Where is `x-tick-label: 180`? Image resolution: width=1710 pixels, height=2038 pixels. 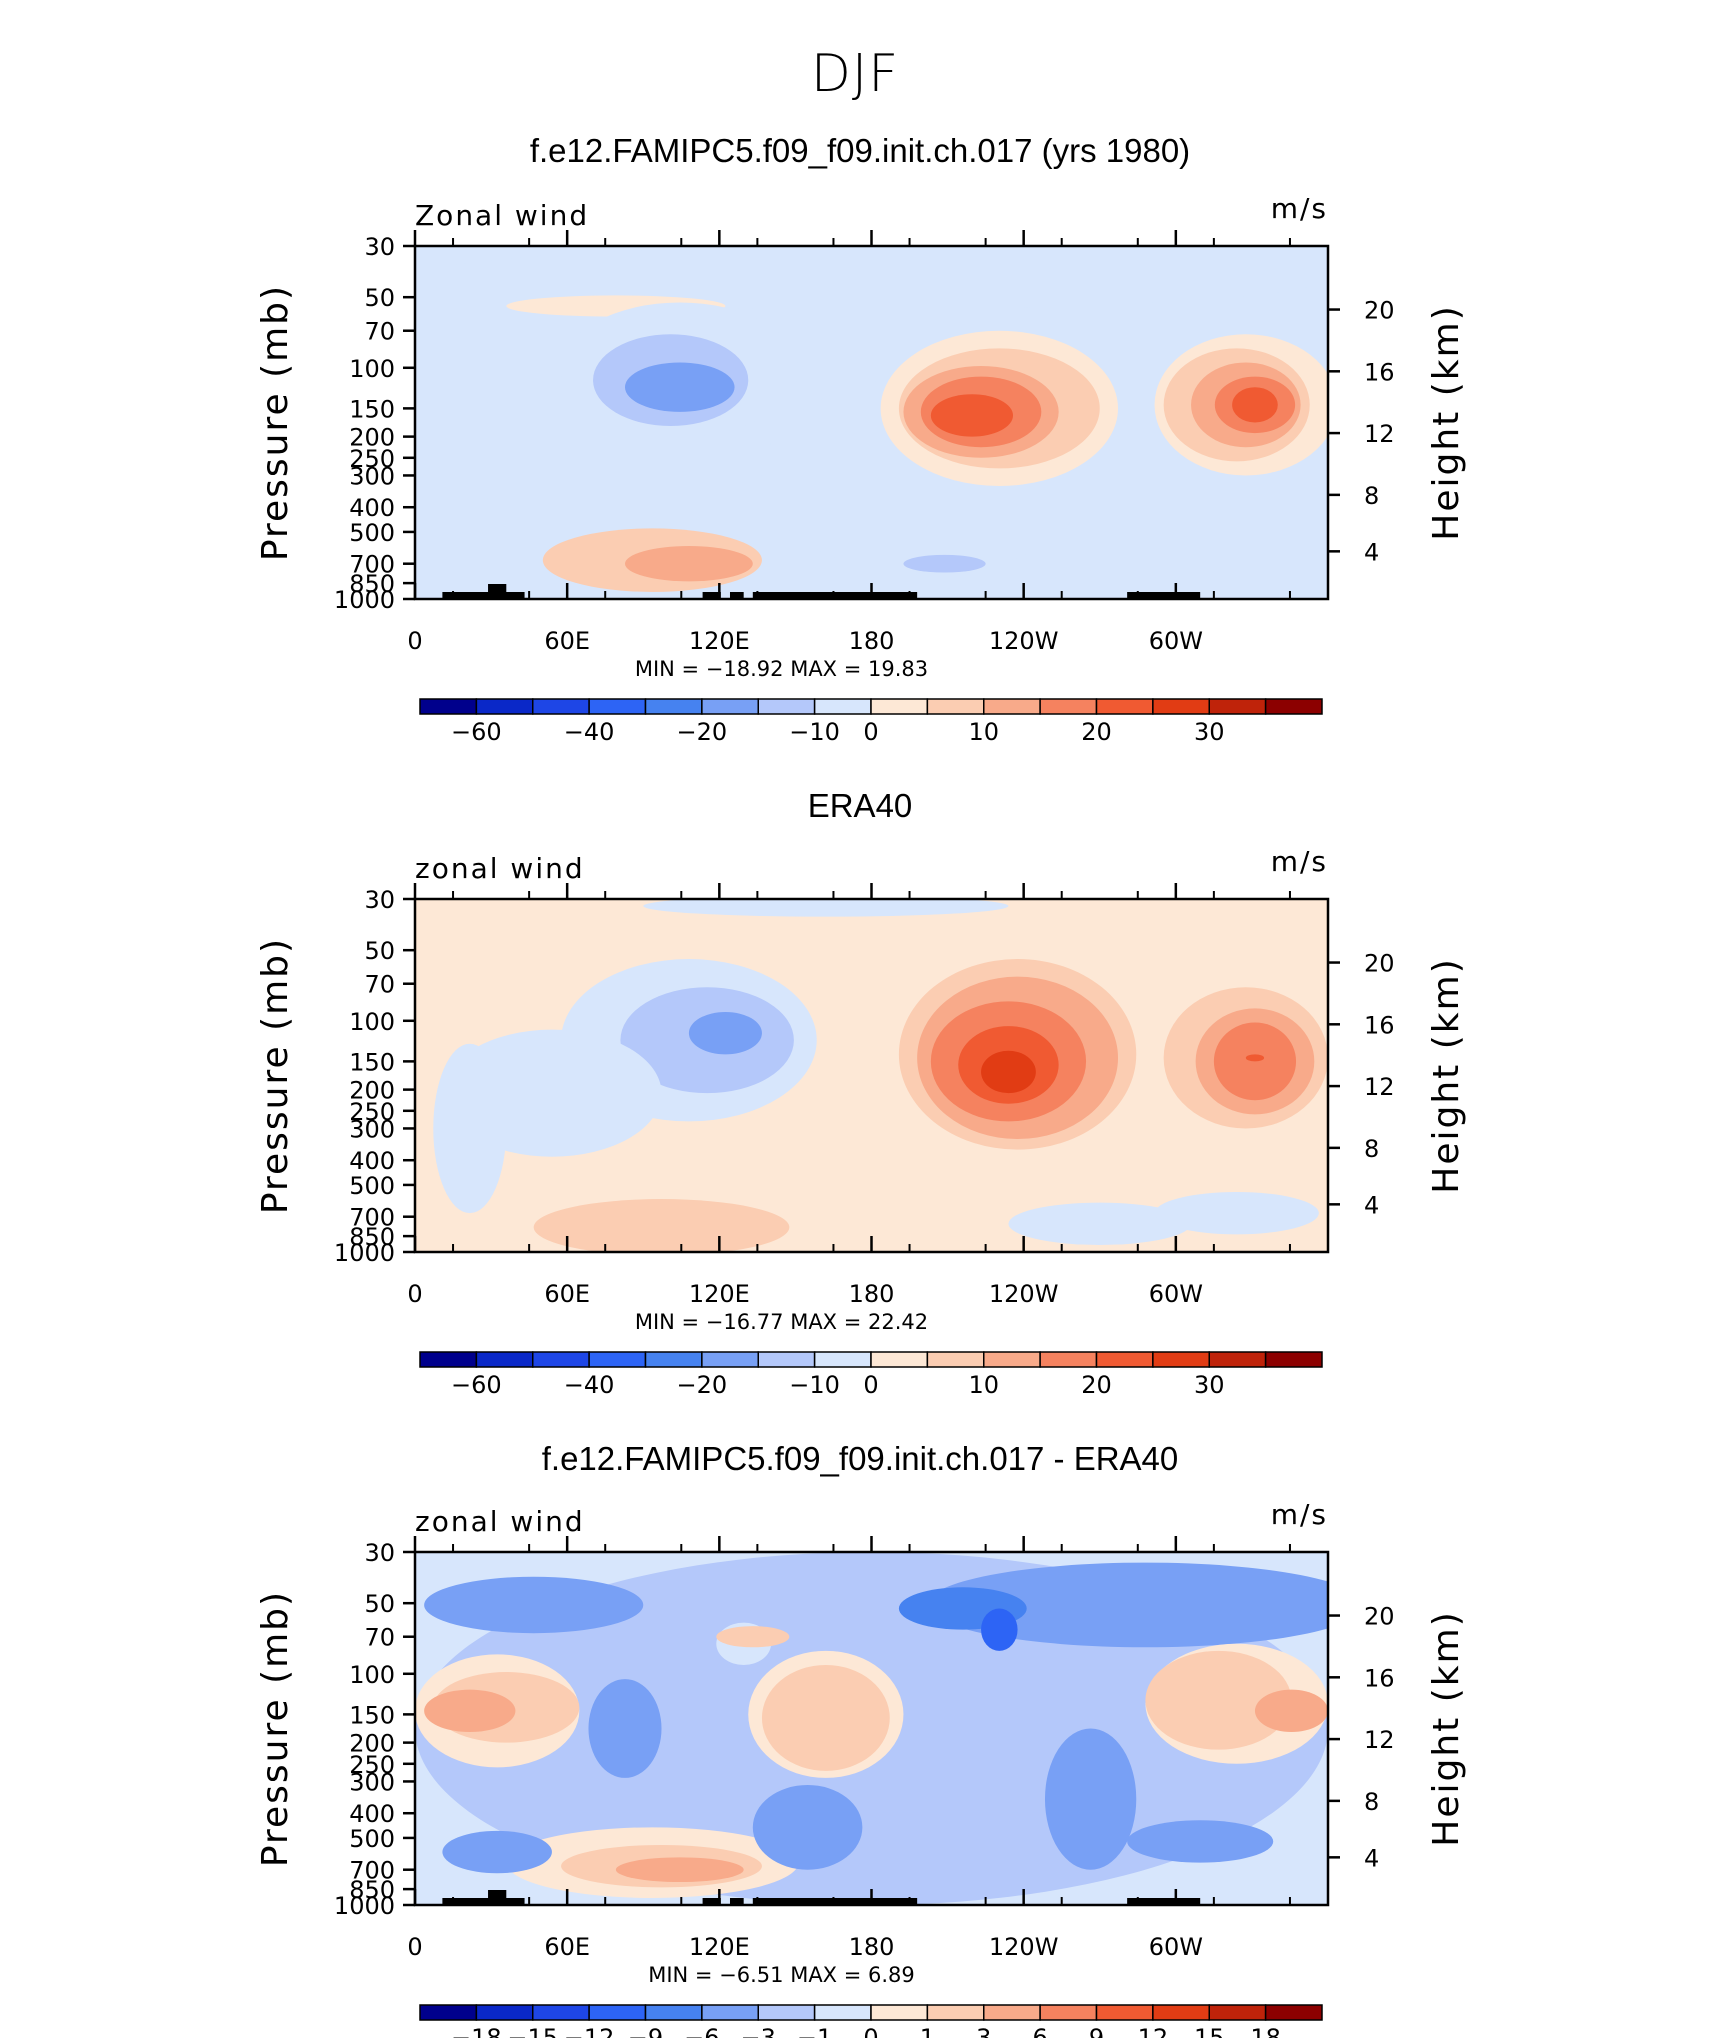 x-tick-label: 180 is located at coordinates (872, 1947).